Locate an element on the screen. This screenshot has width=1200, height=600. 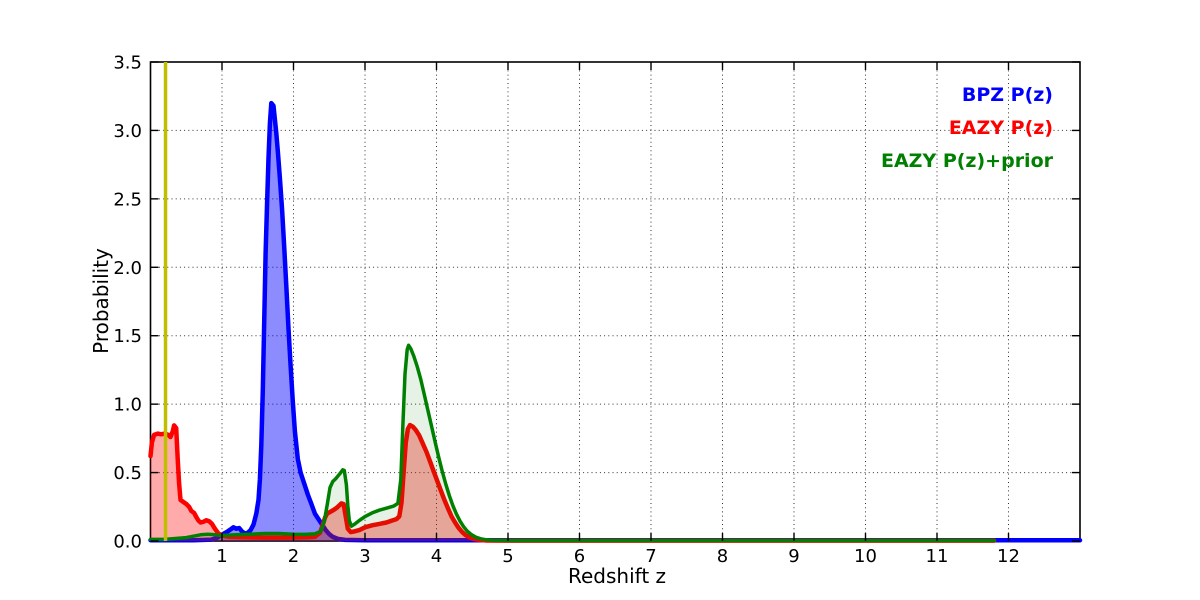
x-tick-label: 6 is located at coordinates (579, 556).